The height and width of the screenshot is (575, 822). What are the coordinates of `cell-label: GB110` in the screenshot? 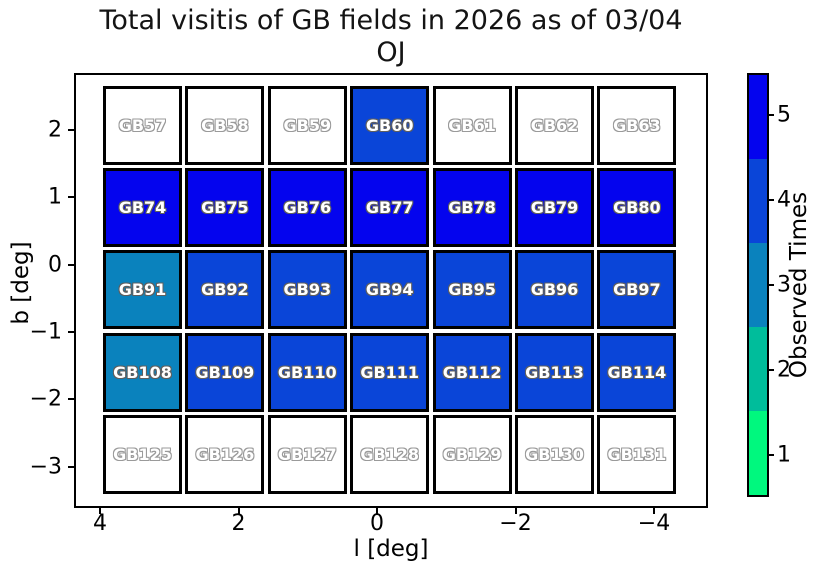 It's located at (307, 372).